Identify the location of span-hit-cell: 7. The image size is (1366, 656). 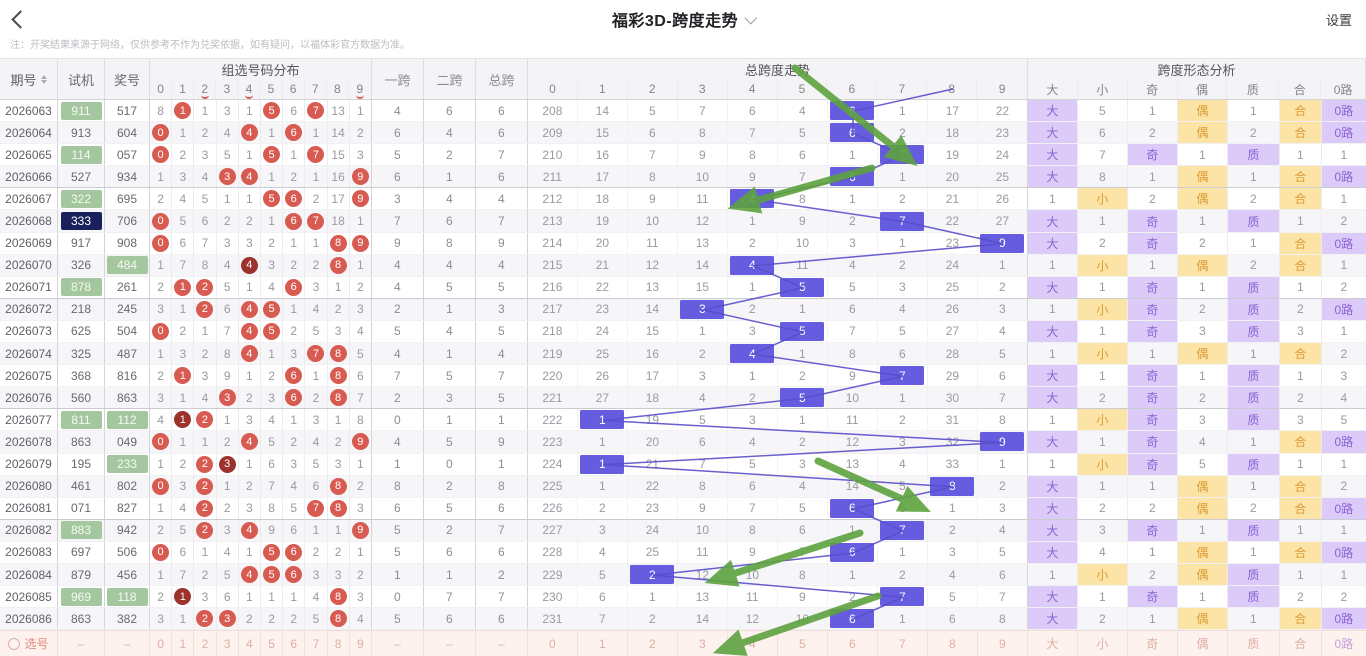
(902, 221).